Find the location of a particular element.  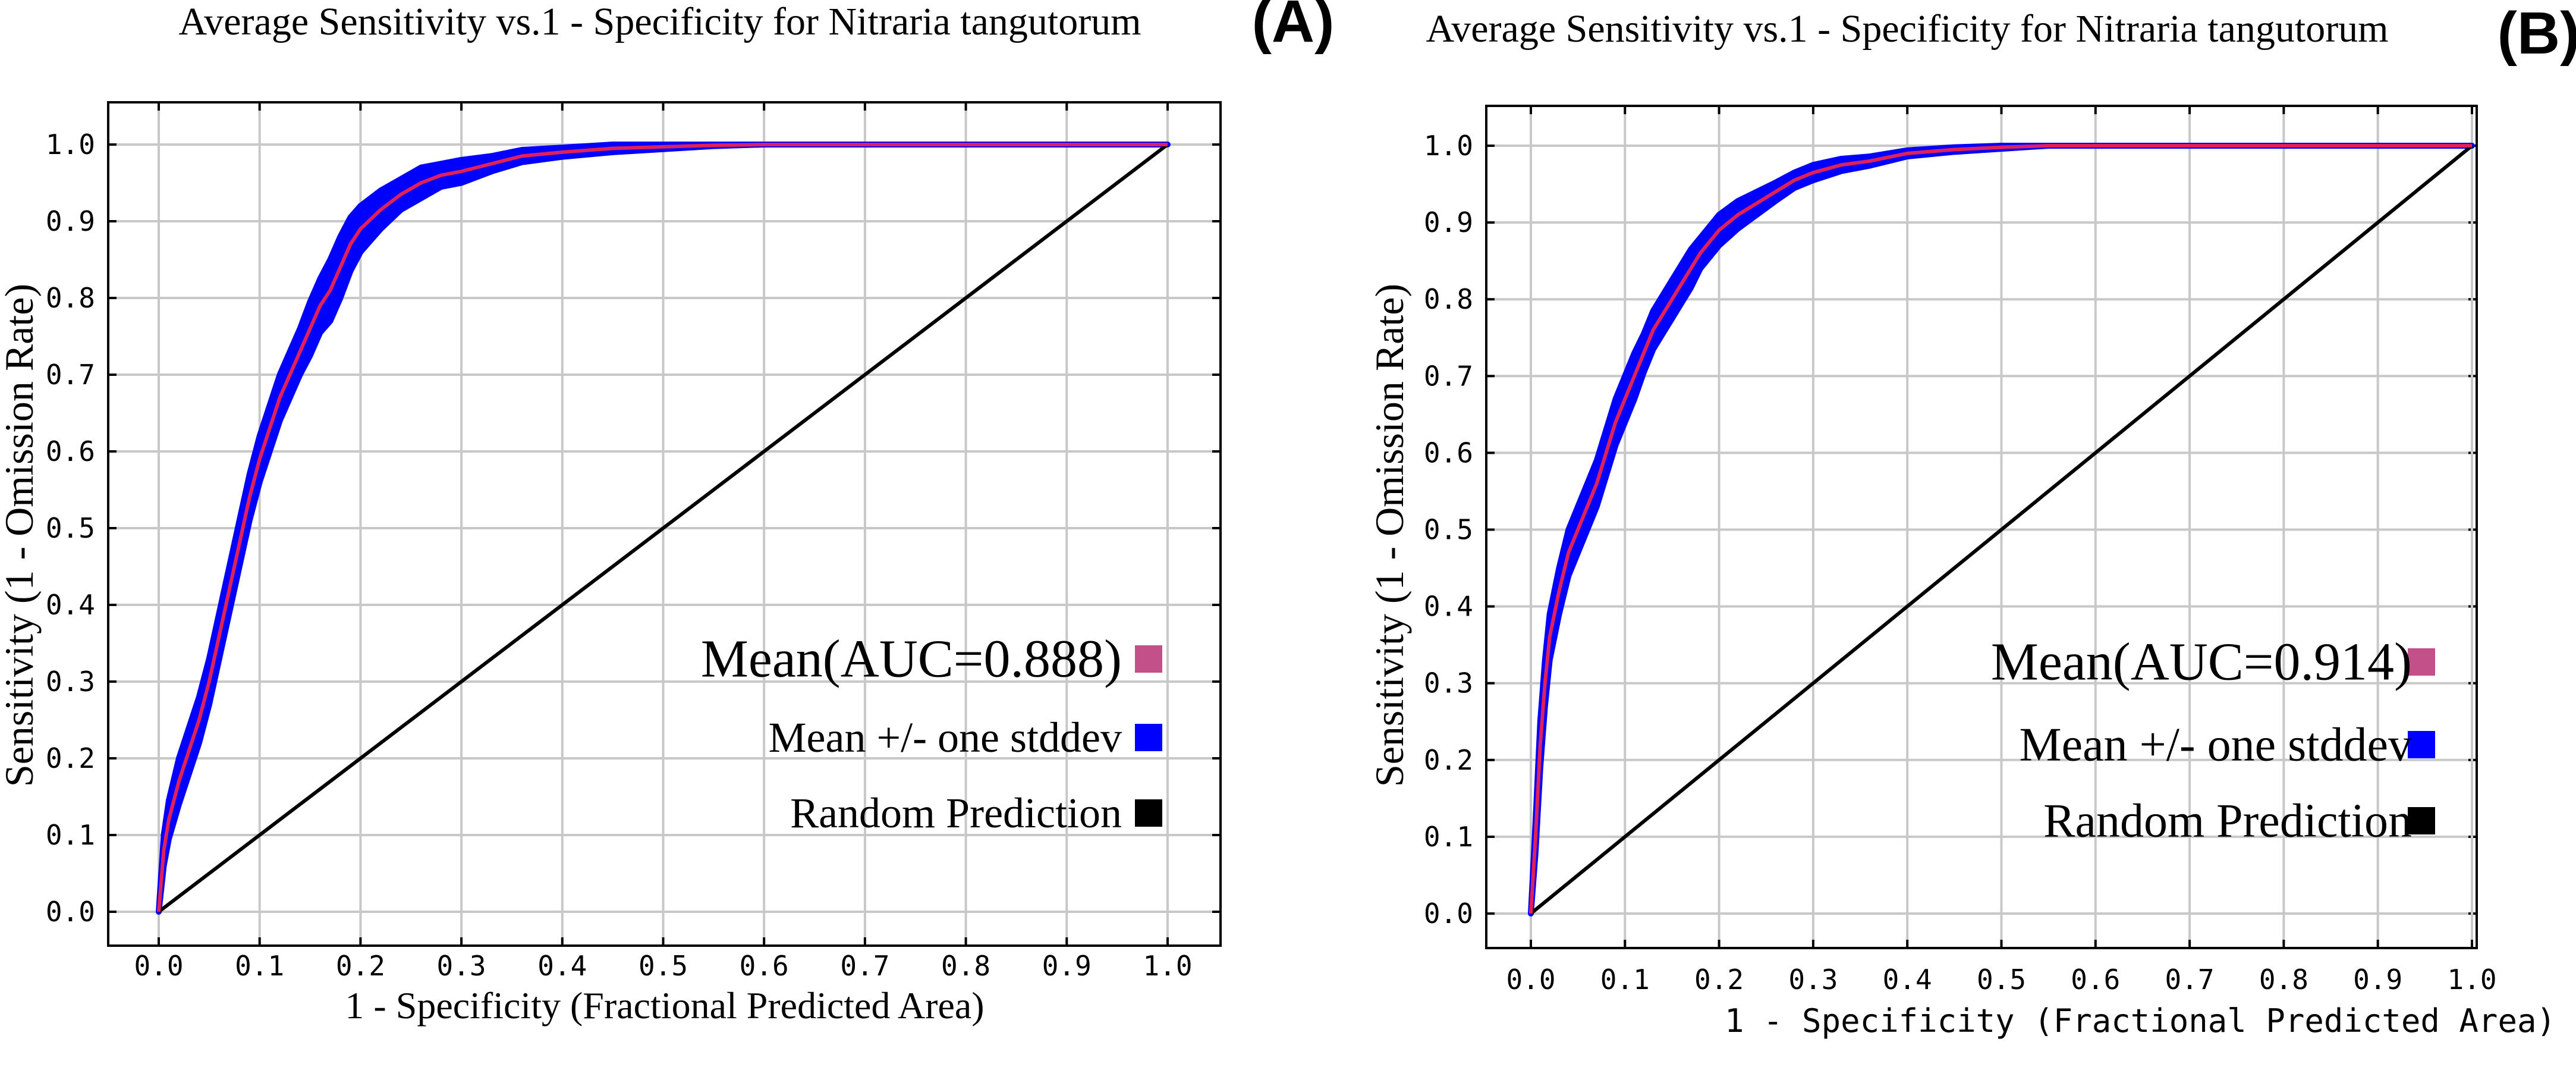

panel-label: (B) is located at coordinates (2537, 33).